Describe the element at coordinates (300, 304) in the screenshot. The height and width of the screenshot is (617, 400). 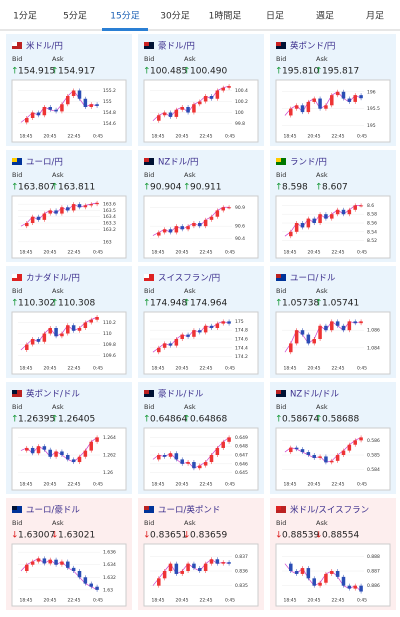
I see `bid-value: 1.05738` at that location.